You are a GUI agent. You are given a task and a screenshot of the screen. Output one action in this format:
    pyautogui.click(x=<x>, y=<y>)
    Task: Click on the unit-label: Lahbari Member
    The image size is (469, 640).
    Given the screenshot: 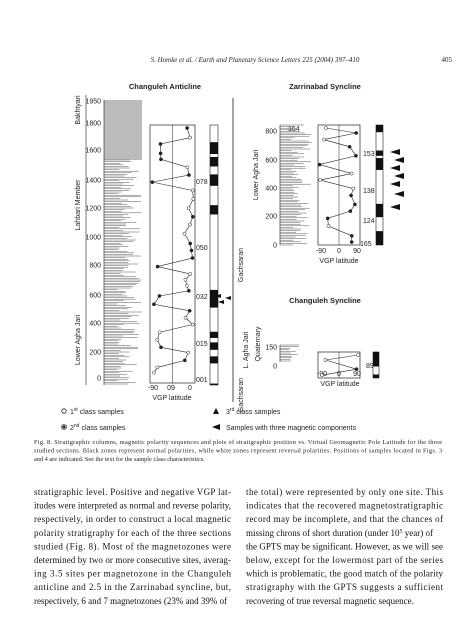 What is the action you would take?
    pyautogui.click(x=78, y=205)
    